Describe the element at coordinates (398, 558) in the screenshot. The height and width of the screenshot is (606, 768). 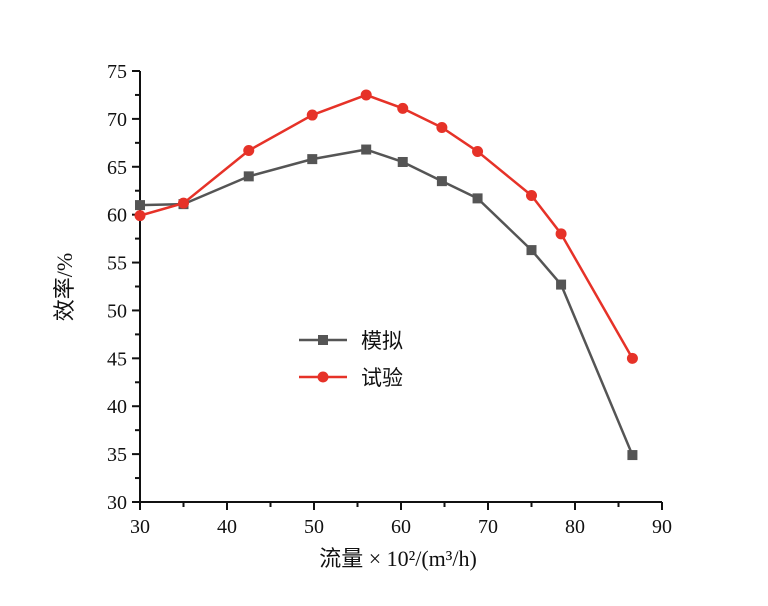
I see `x-axis-title: 流量 × 10²/(m³/h)` at that location.